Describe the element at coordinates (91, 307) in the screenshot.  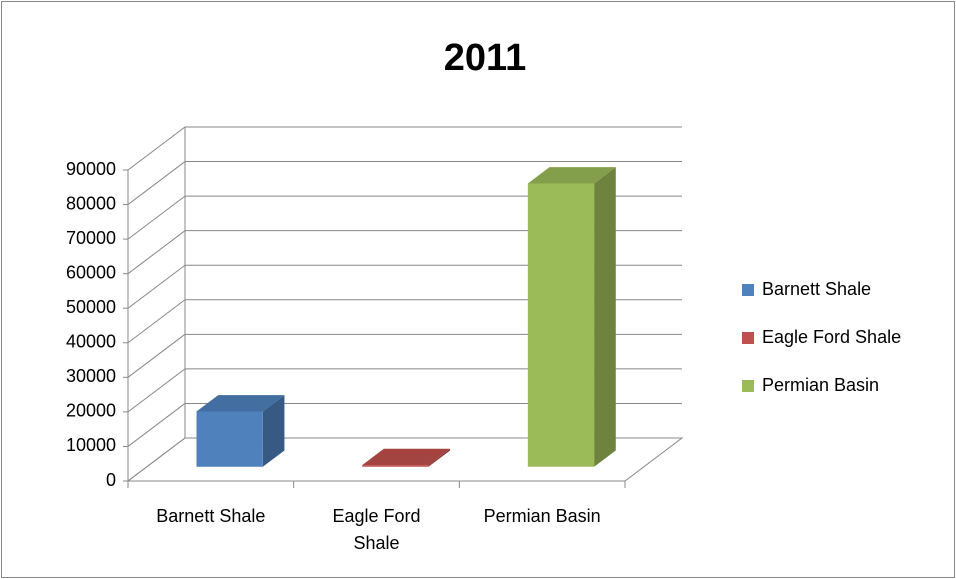
I see `y-tick-label: 50000` at that location.